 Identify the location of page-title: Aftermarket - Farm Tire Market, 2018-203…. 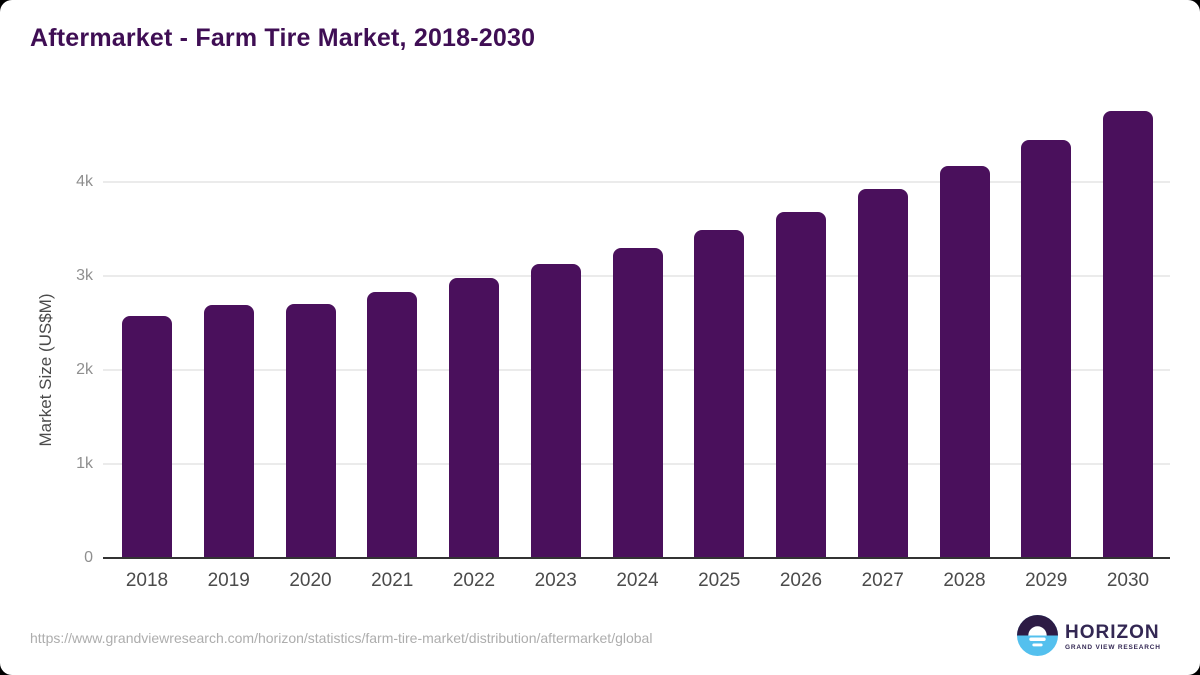
(283, 38).